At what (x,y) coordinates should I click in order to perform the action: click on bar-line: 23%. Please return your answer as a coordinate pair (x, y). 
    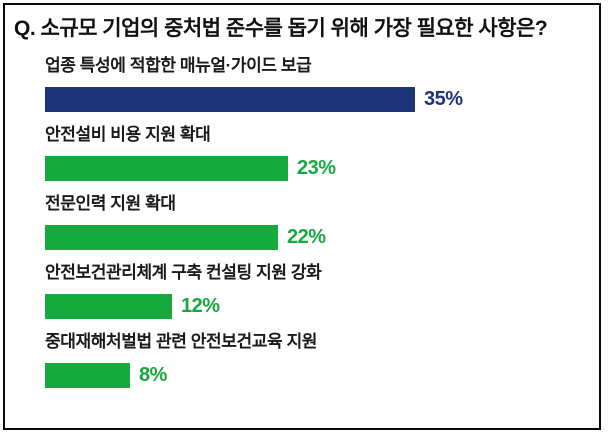
    Looking at the image, I should click on (322, 169).